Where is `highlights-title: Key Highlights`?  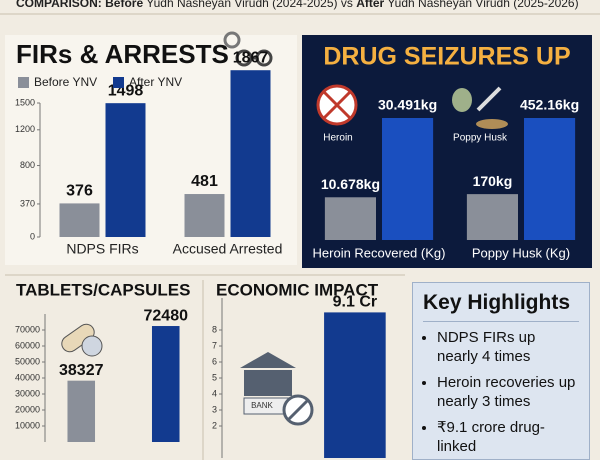 highlights-title: Key Highlights is located at coordinates (501, 306).